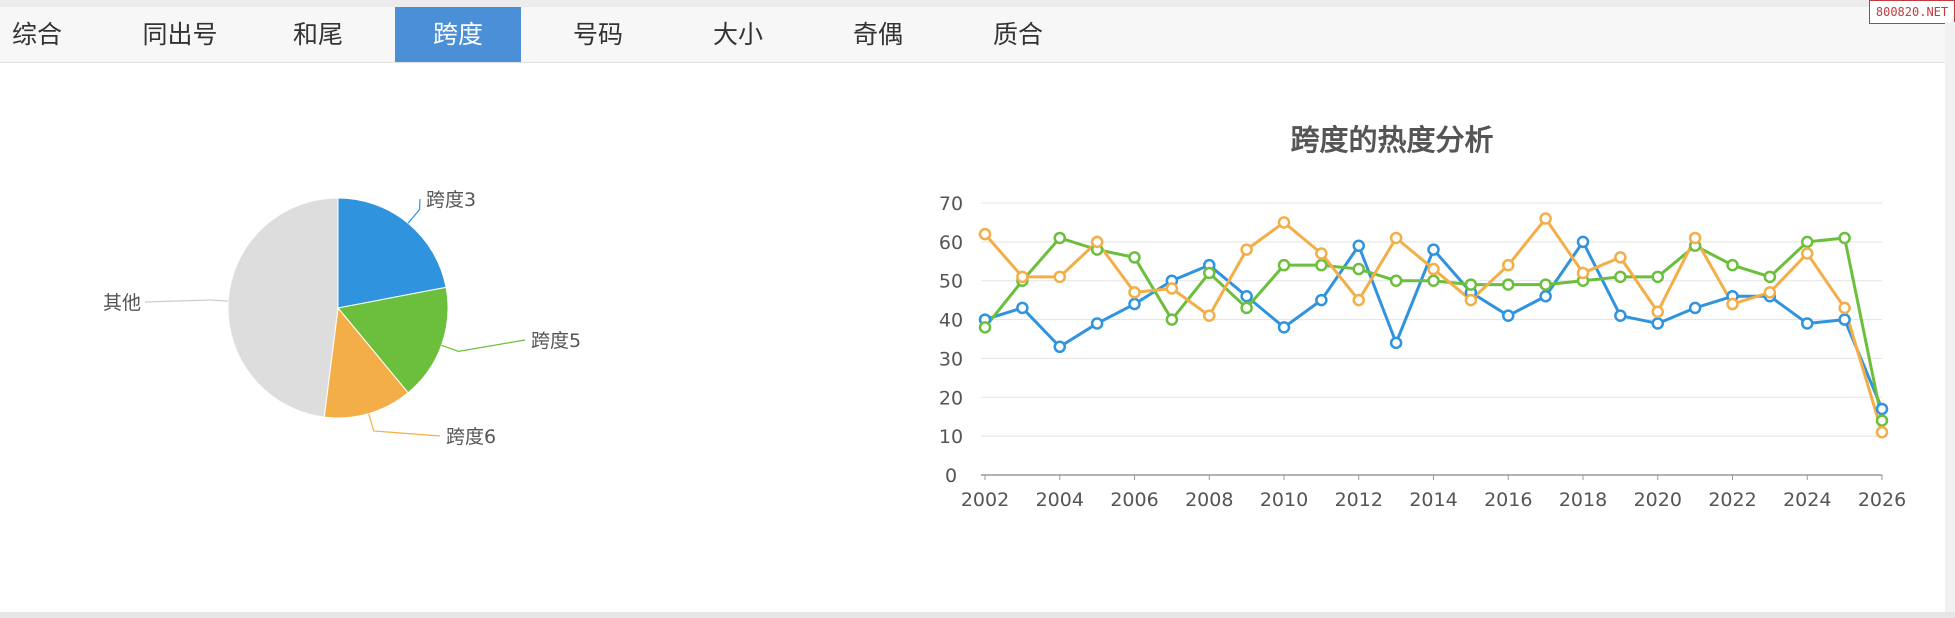 The image size is (1955, 618). I want to click on x-tick-label: 2024, so click(1807, 500).